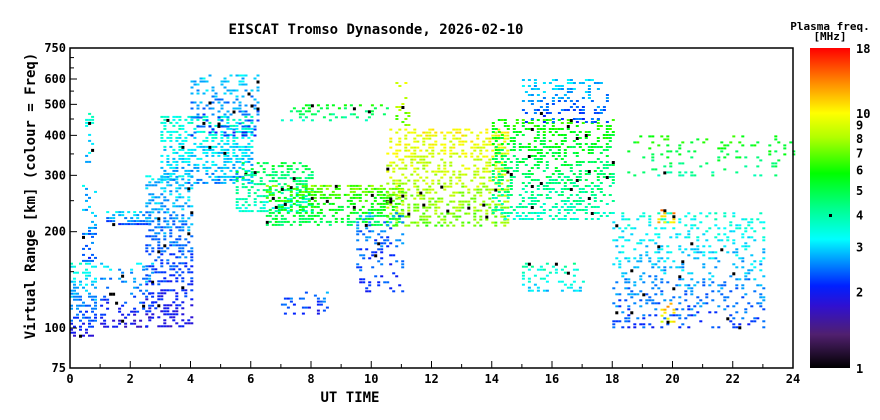  What do you see at coordinates (859, 247) in the screenshot?
I see `colorbar-tick-label: 3` at bounding box center [859, 247].